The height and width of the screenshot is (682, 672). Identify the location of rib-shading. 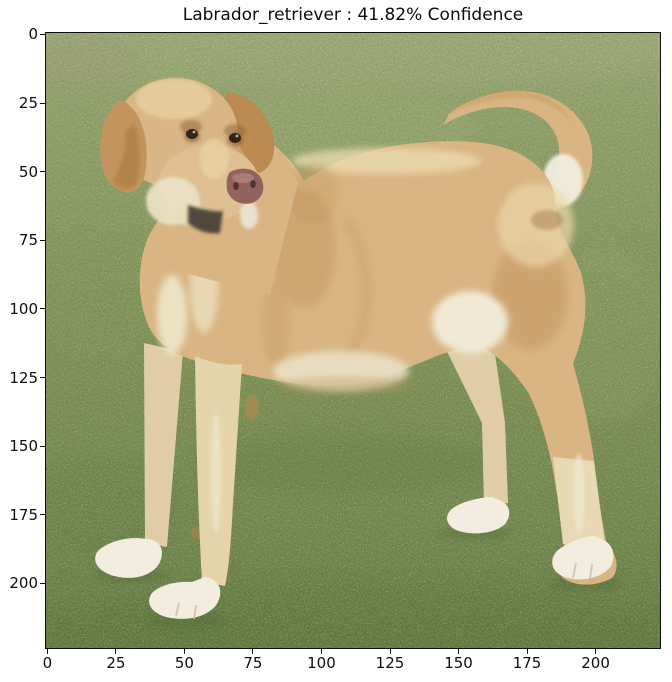
(356, 291).